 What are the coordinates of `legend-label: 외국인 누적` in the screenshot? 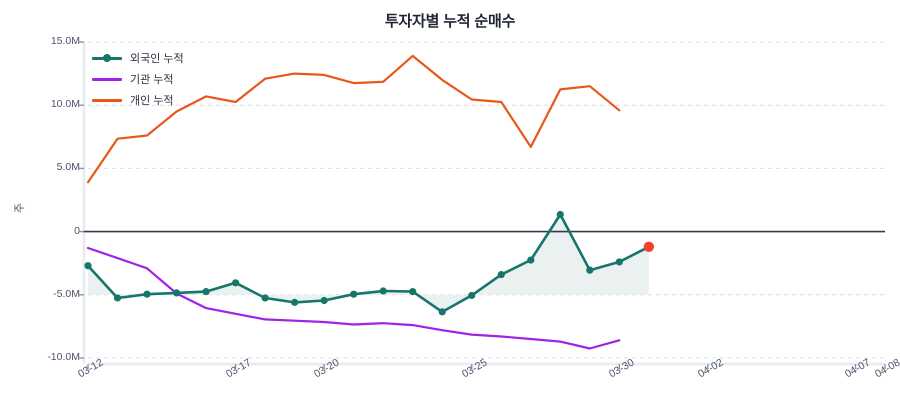 It's located at (157, 59).